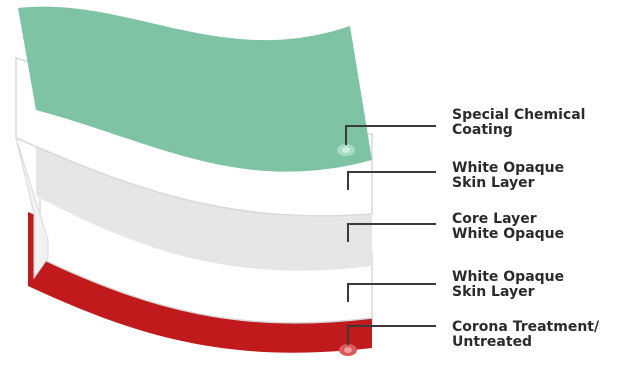 Image resolution: width=618 pixels, height=373 pixels. What do you see at coordinates (346, 150) in the screenshot?
I see `coating-marker-core` at bounding box center [346, 150].